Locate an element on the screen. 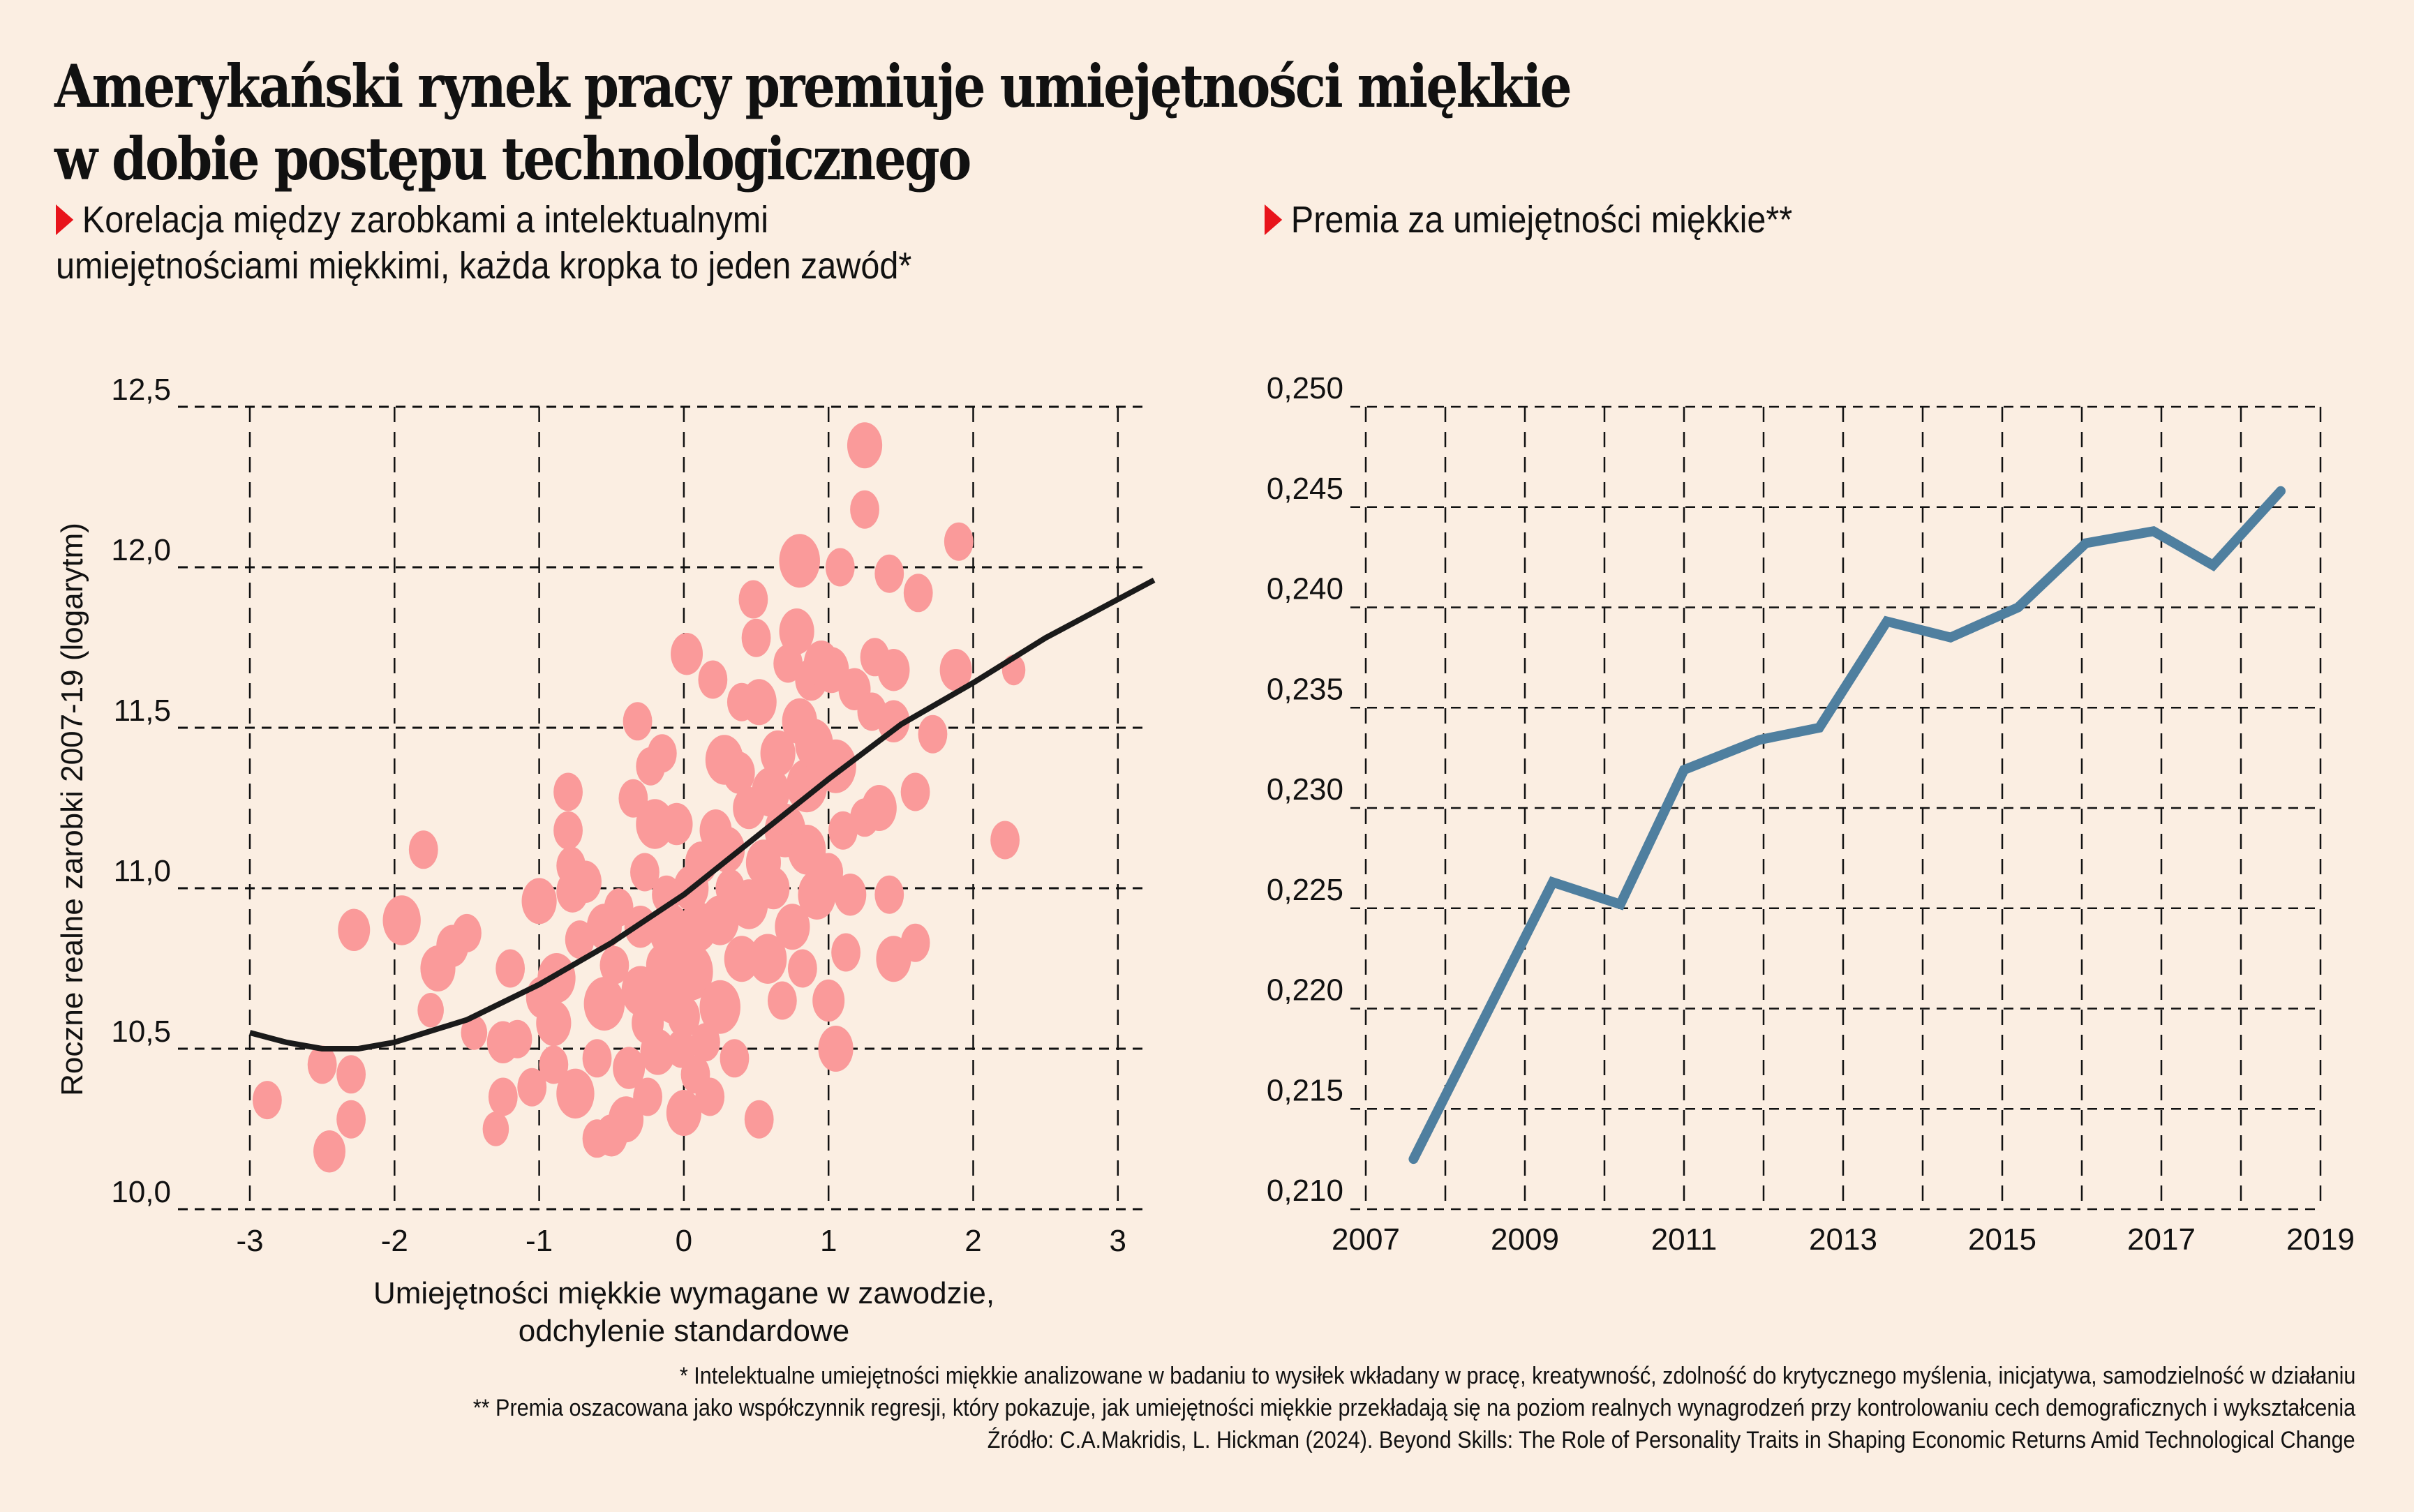 The width and height of the screenshot is (2414, 1512). red-triangle-marker-icon is located at coordinates (1274, 219).